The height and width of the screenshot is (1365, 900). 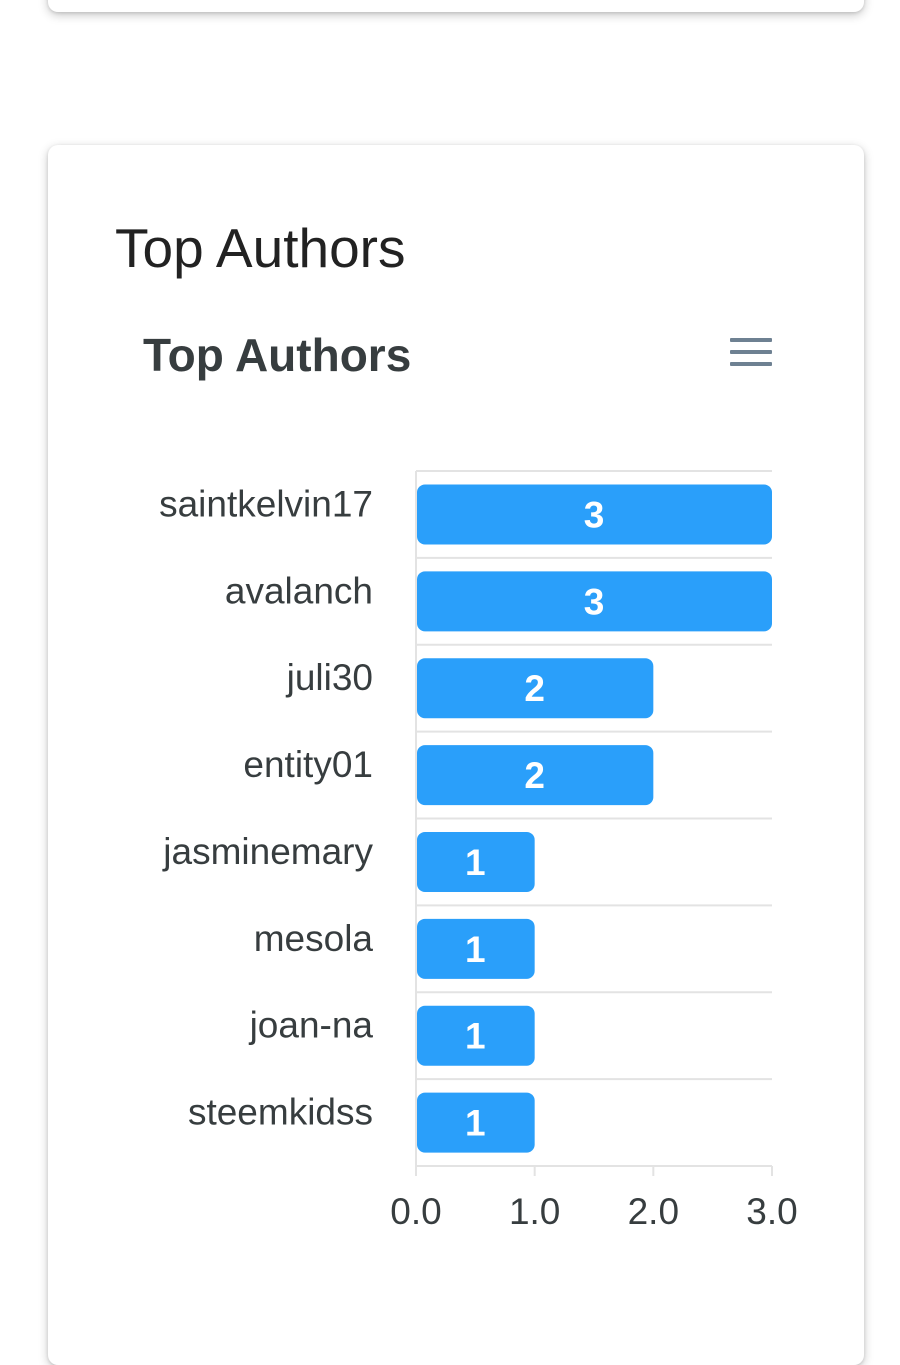 I want to click on x-tick-label: 2.0, so click(x=653, y=1211).